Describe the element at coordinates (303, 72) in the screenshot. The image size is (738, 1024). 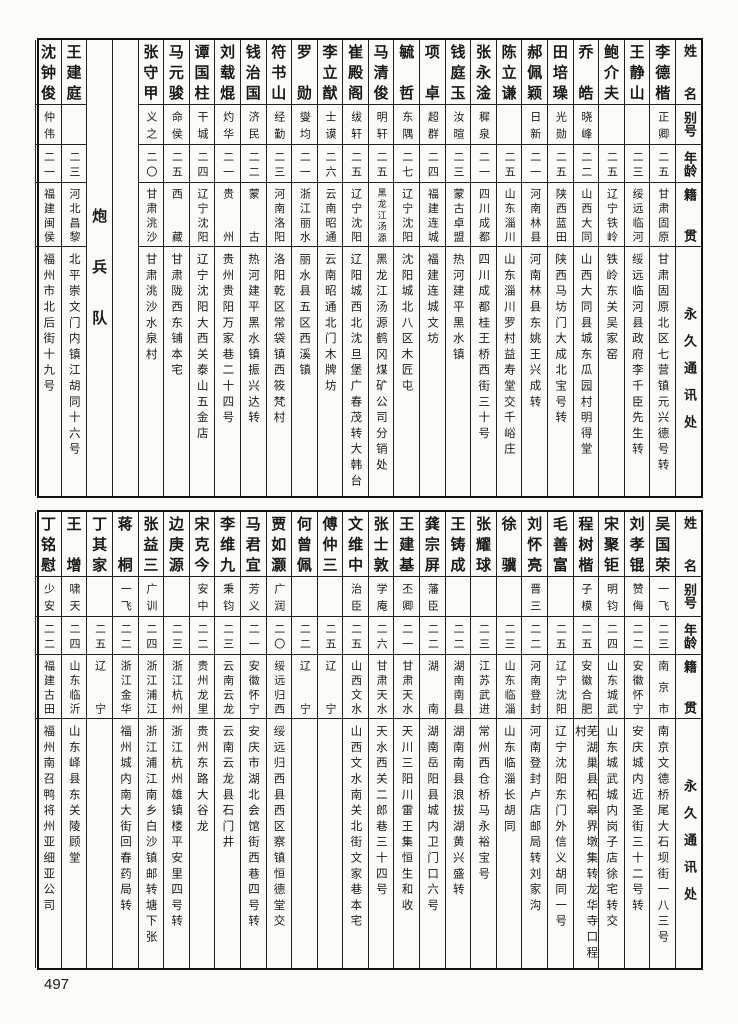
I see `name-value: 罗勋` at that location.